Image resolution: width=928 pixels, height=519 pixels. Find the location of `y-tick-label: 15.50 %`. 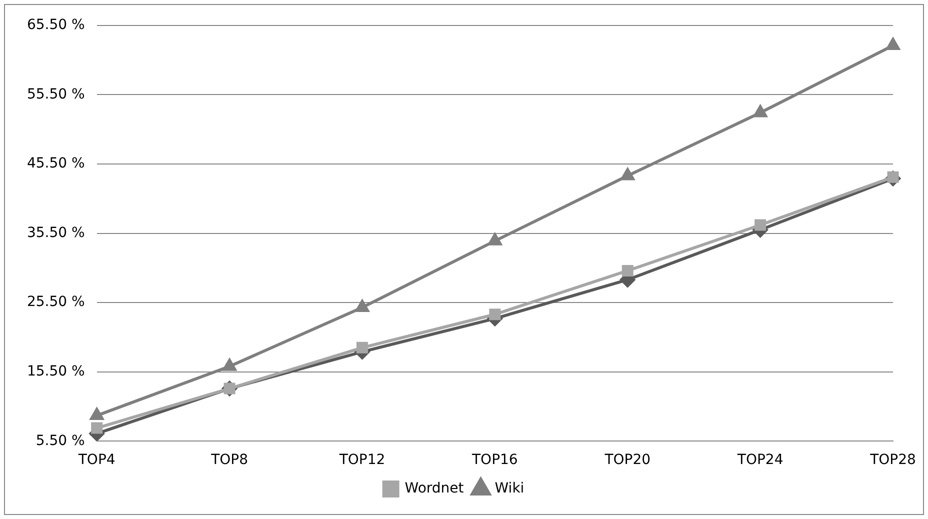

y-tick-label: 15.50 % is located at coordinates (55, 372).